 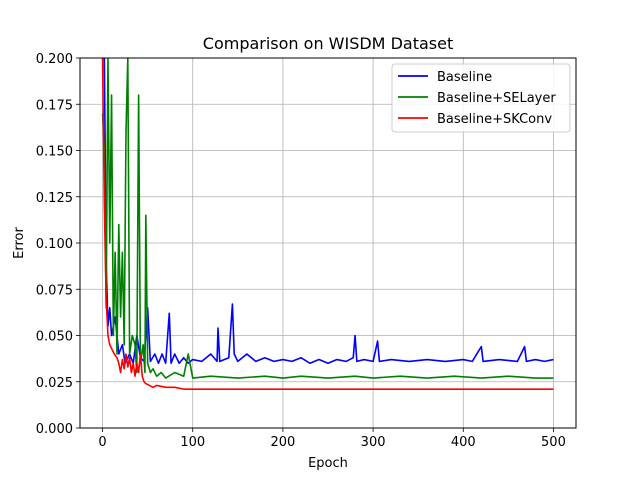 I want to click on legend-label-1: Baseline+SELayer, so click(x=496, y=98).